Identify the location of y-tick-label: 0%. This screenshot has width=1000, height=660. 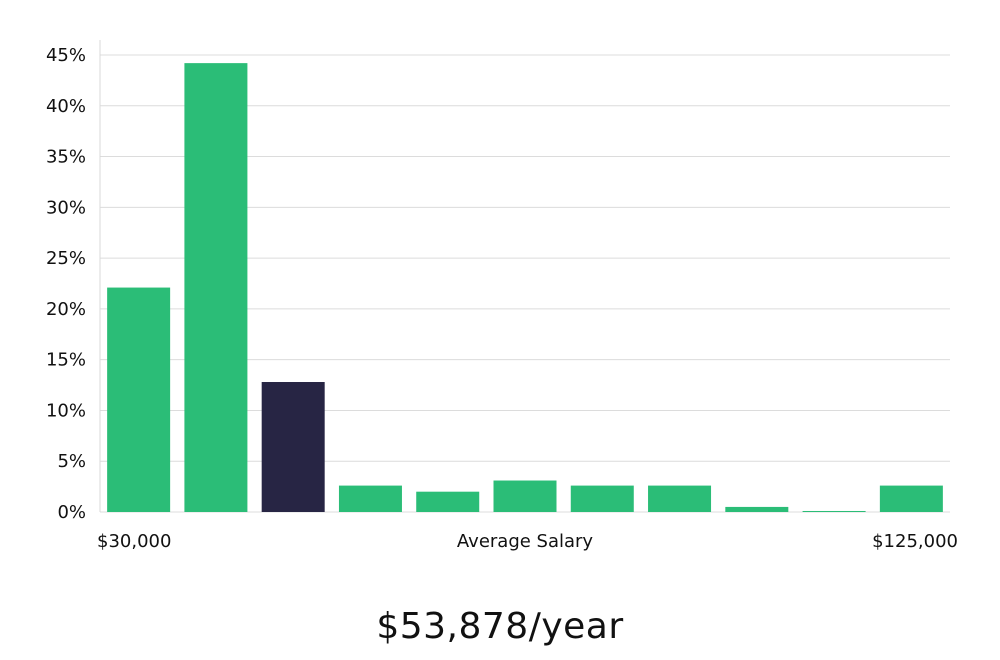
(71, 512).